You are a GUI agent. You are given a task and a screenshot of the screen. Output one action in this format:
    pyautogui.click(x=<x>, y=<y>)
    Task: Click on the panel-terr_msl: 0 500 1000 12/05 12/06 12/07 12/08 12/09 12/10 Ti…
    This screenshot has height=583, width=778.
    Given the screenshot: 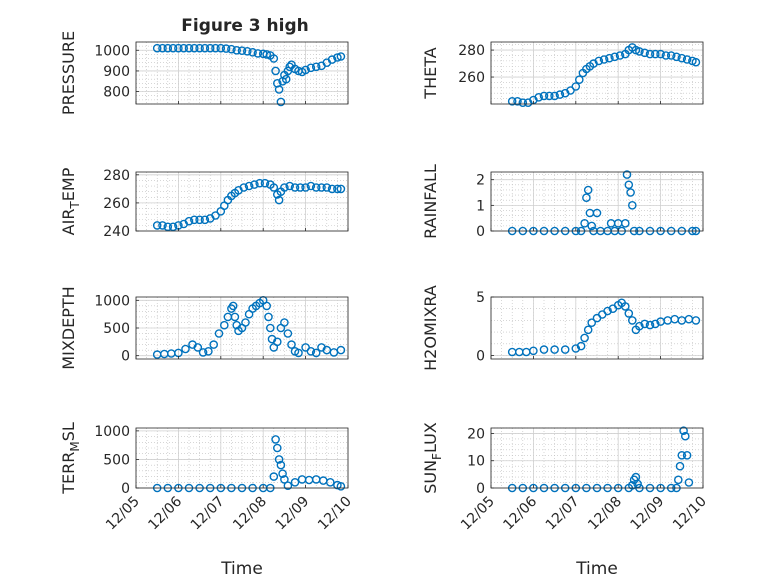 What is the action you would take?
    pyautogui.click(x=207, y=500)
    